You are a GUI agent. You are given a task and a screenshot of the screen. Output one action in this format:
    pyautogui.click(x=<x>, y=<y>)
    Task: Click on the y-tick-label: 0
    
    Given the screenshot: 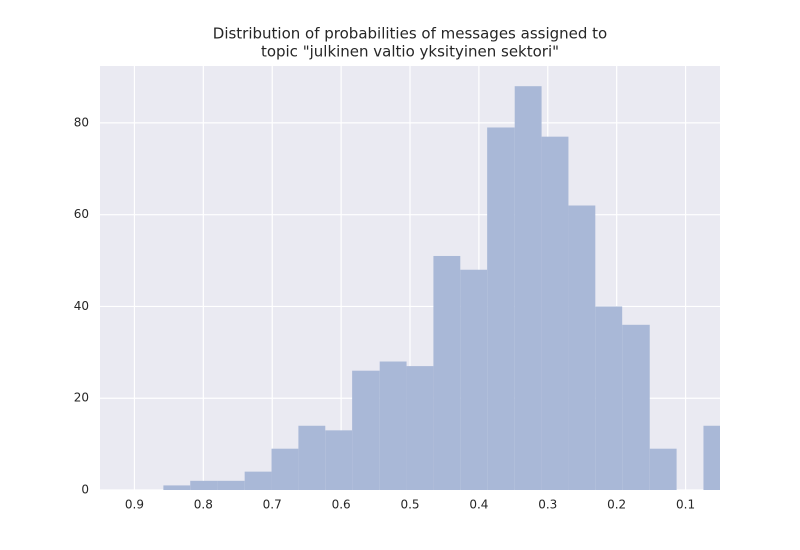 What is the action you would take?
    pyautogui.click(x=85, y=490)
    